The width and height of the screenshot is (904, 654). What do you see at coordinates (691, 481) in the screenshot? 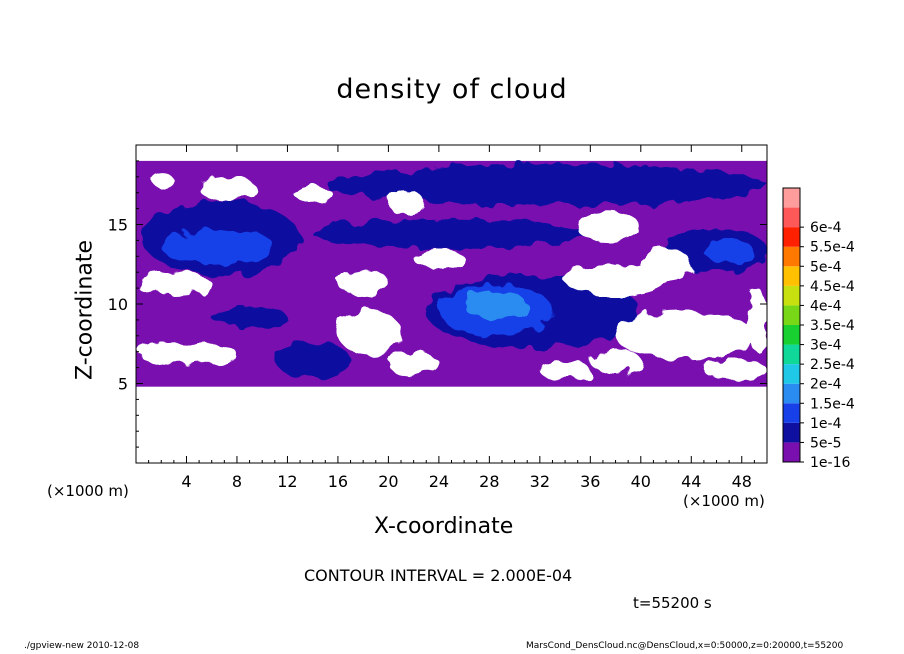
I see `x-tick-label-44: 44` at bounding box center [691, 481].